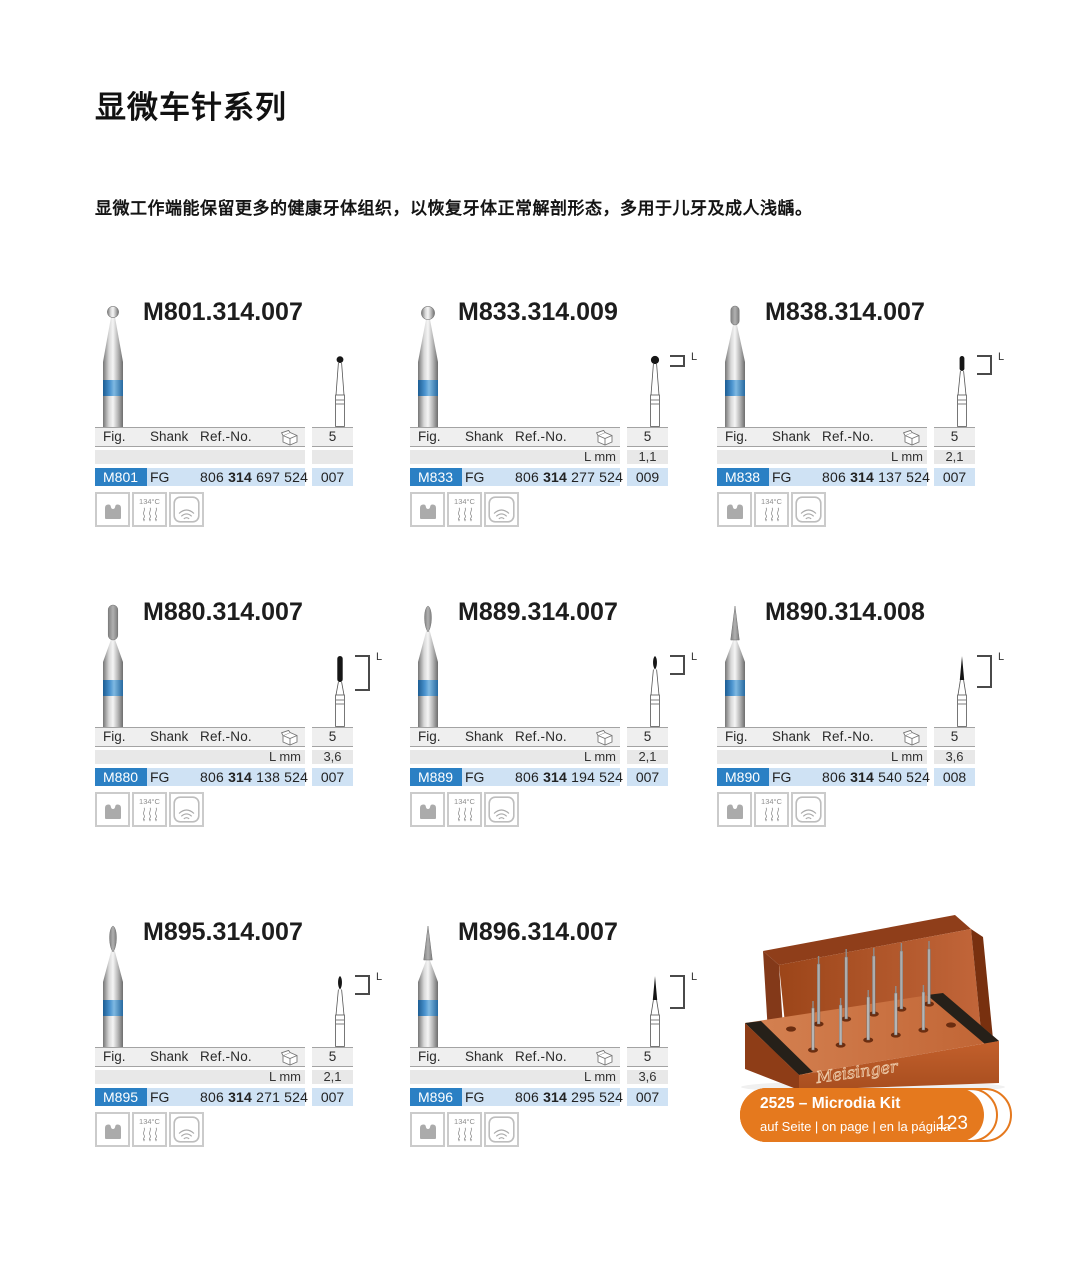  I want to click on ref-value: 806 314 540 524, so click(876, 777).